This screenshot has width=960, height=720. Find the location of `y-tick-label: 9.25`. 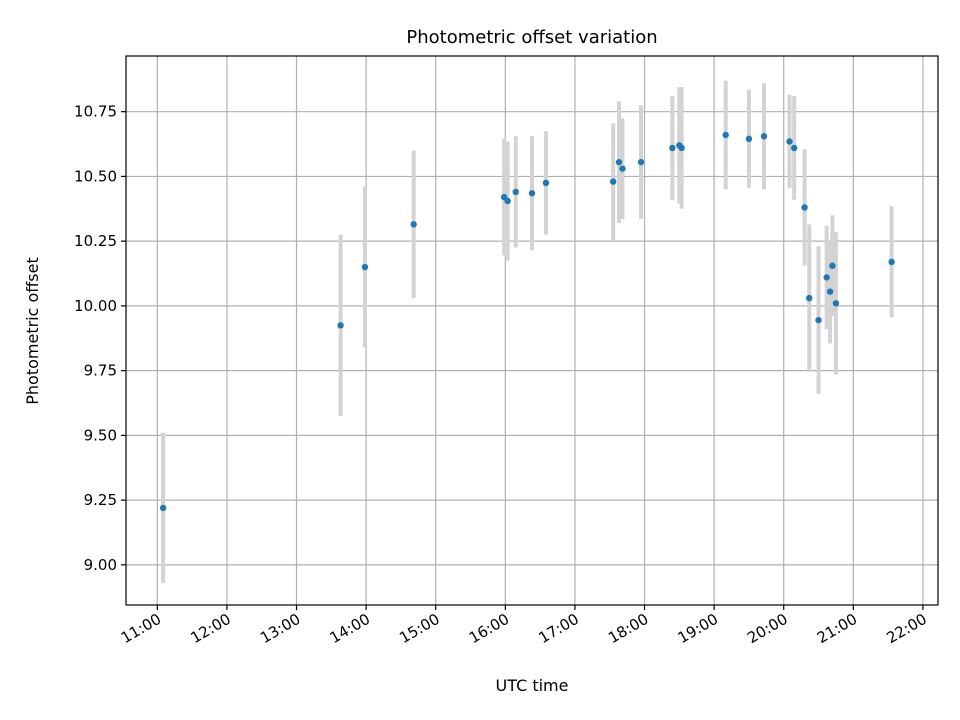

y-tick-label: 9.25 is located at coordinates (100, 500).